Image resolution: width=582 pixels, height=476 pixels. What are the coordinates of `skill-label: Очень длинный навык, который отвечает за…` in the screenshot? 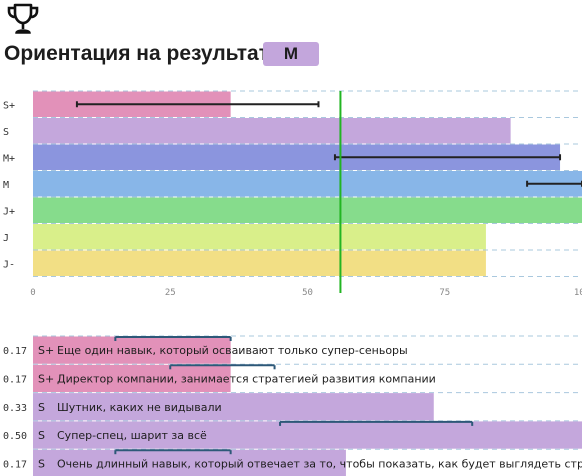 It's located at (319, 463).